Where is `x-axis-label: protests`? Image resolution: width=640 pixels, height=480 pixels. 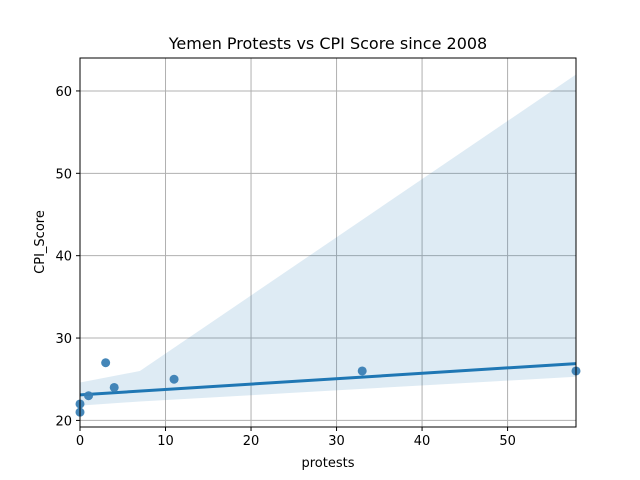 x-axis-label: protests is located at coordinates (327, 463).